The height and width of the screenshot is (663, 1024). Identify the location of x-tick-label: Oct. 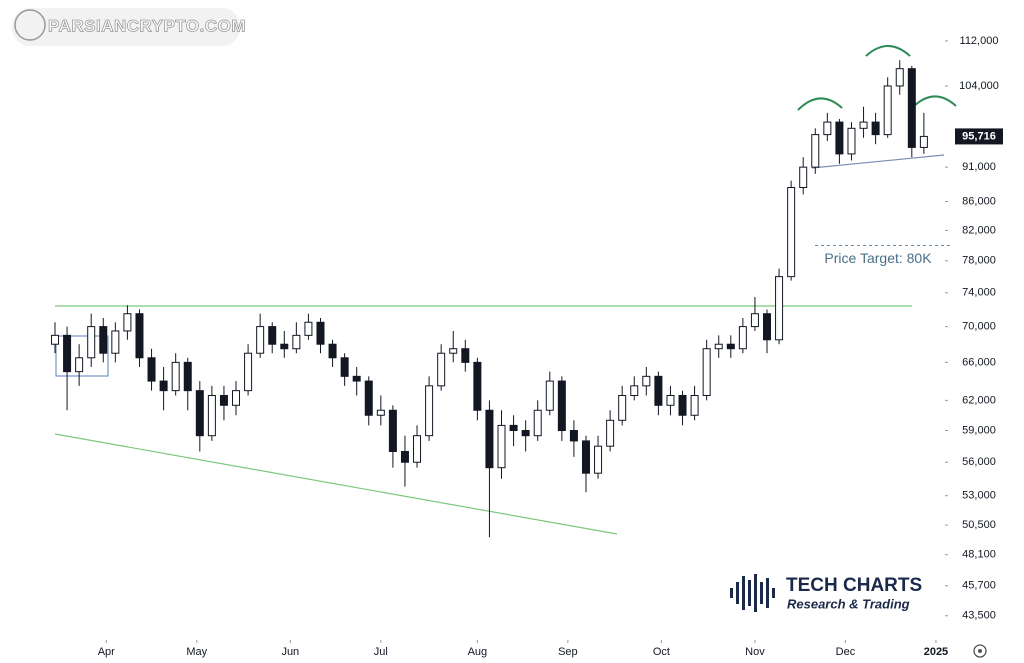
(661, 652).